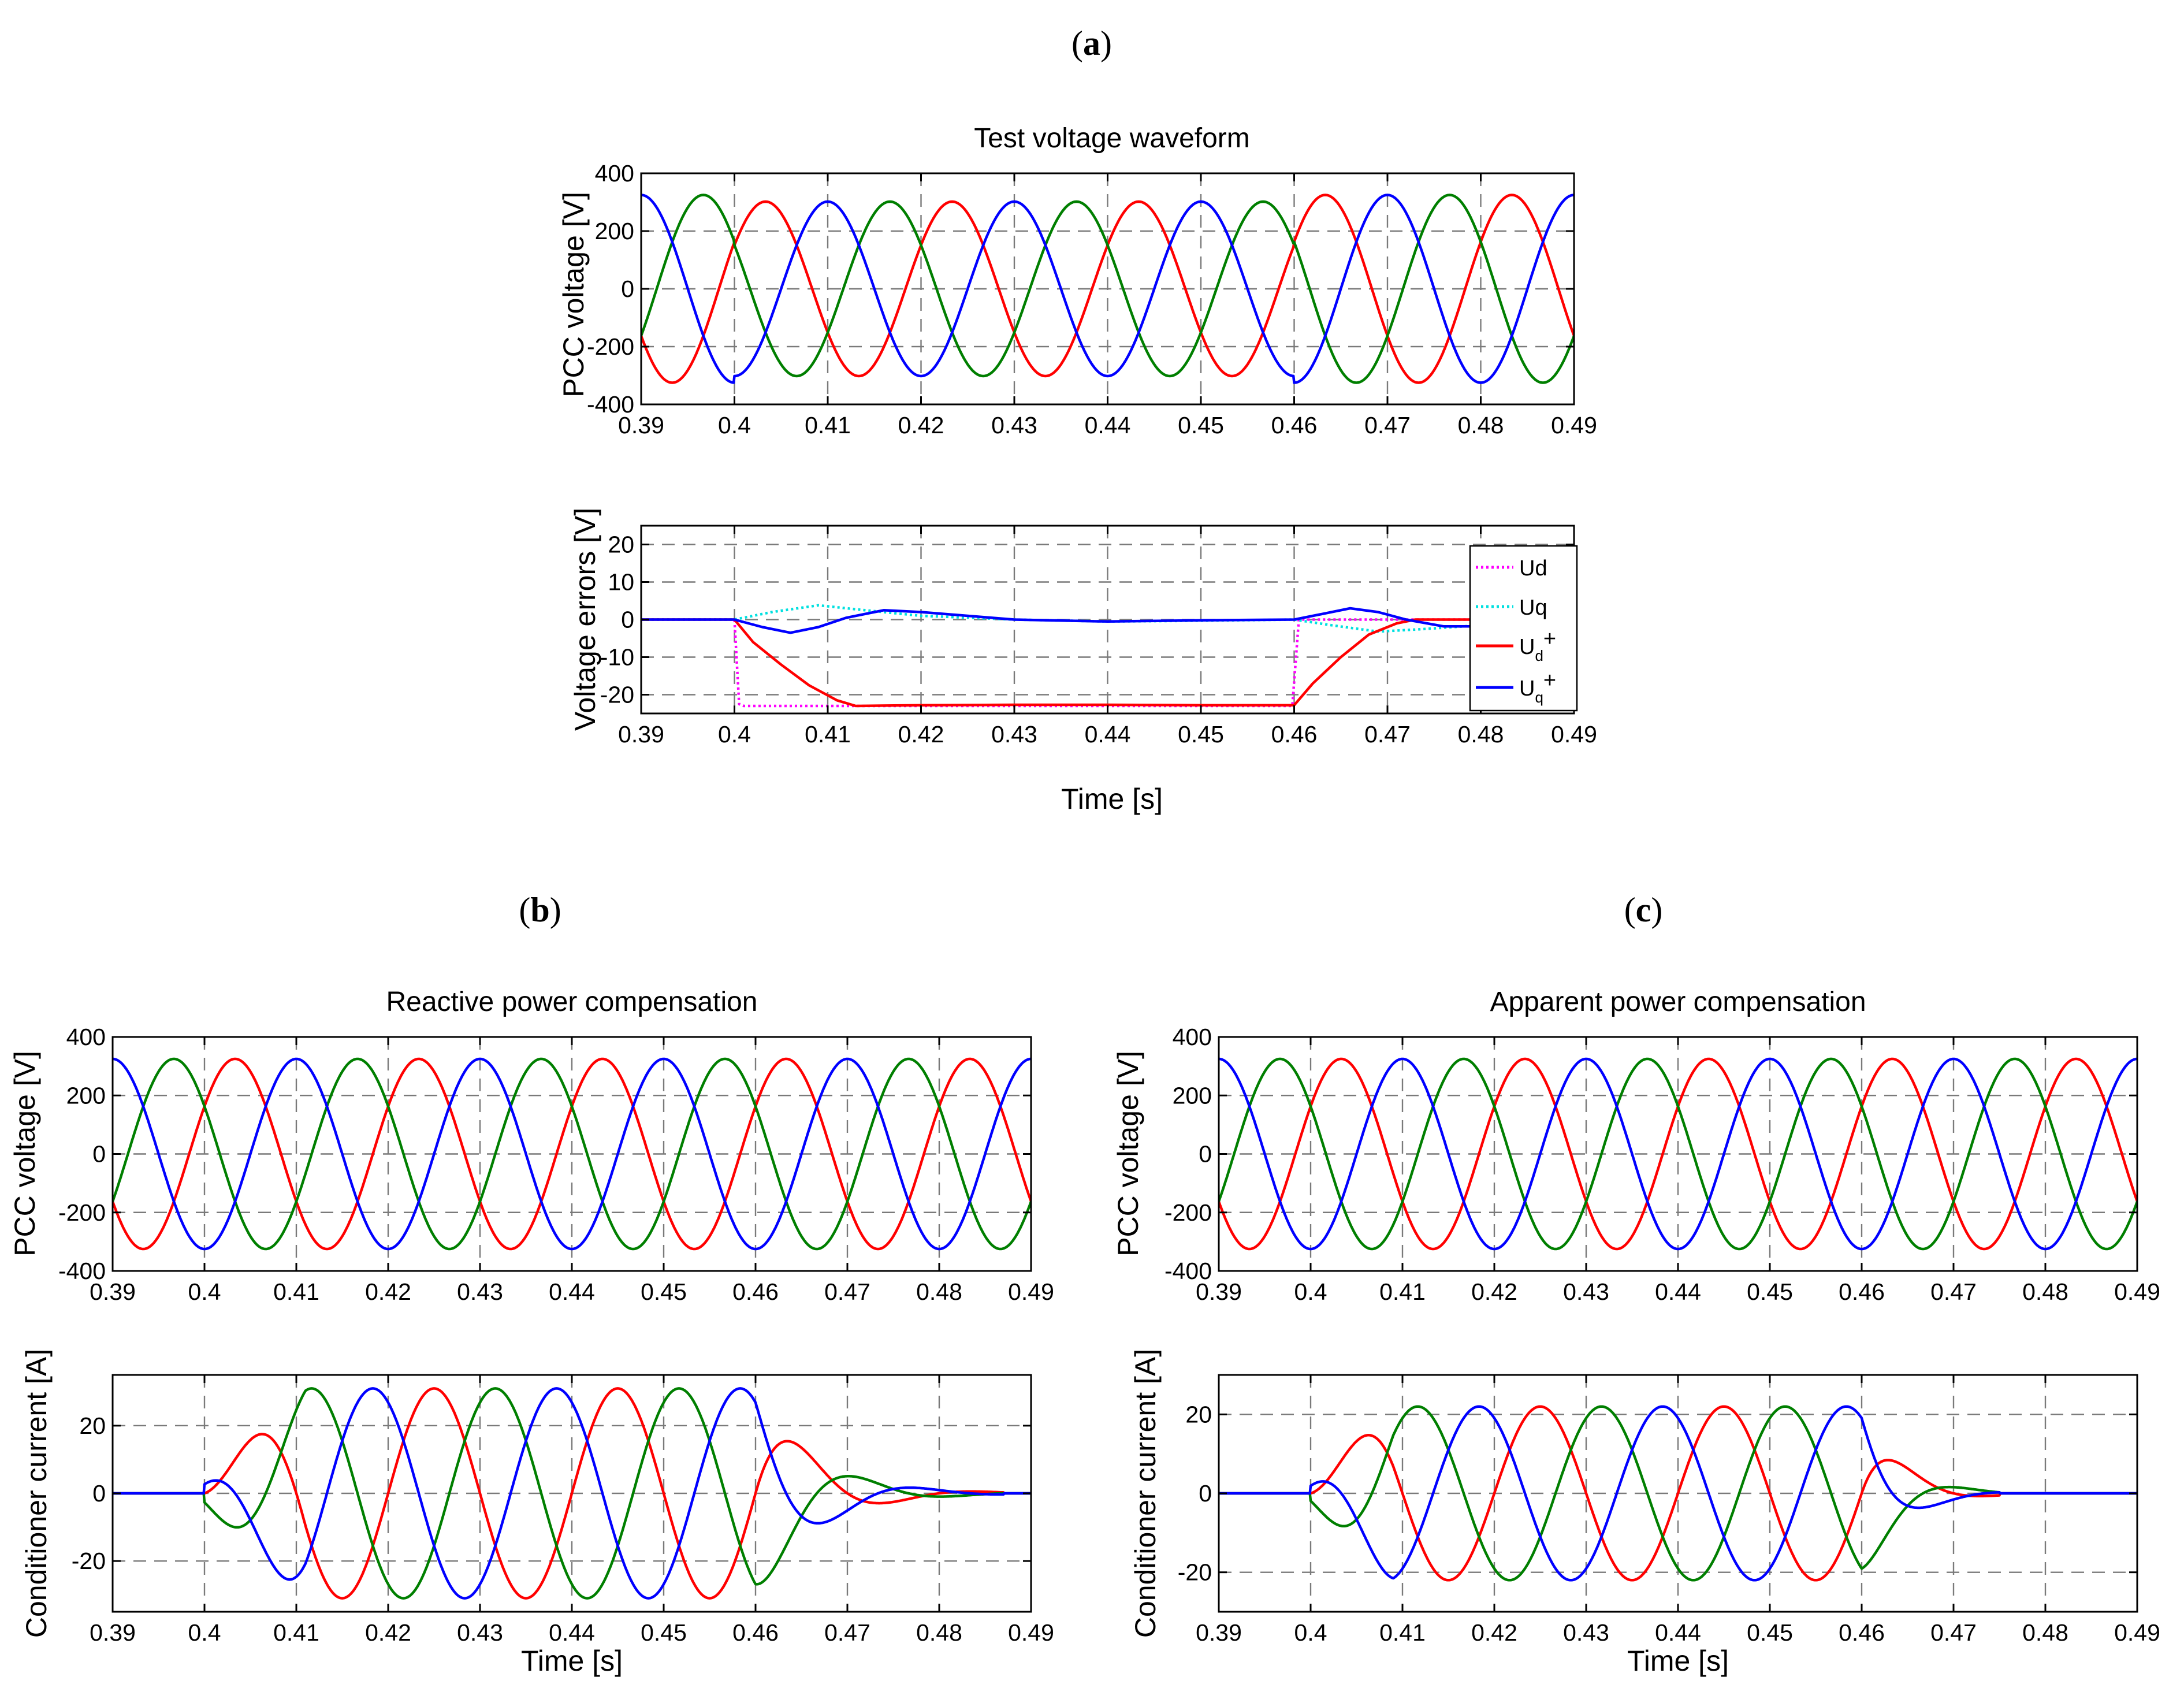 This screenshot has height=1699, width=2184. Describe the element at coordinates (540, 910) in the screenshot. I see `panel-label-b: (b)` at that location.